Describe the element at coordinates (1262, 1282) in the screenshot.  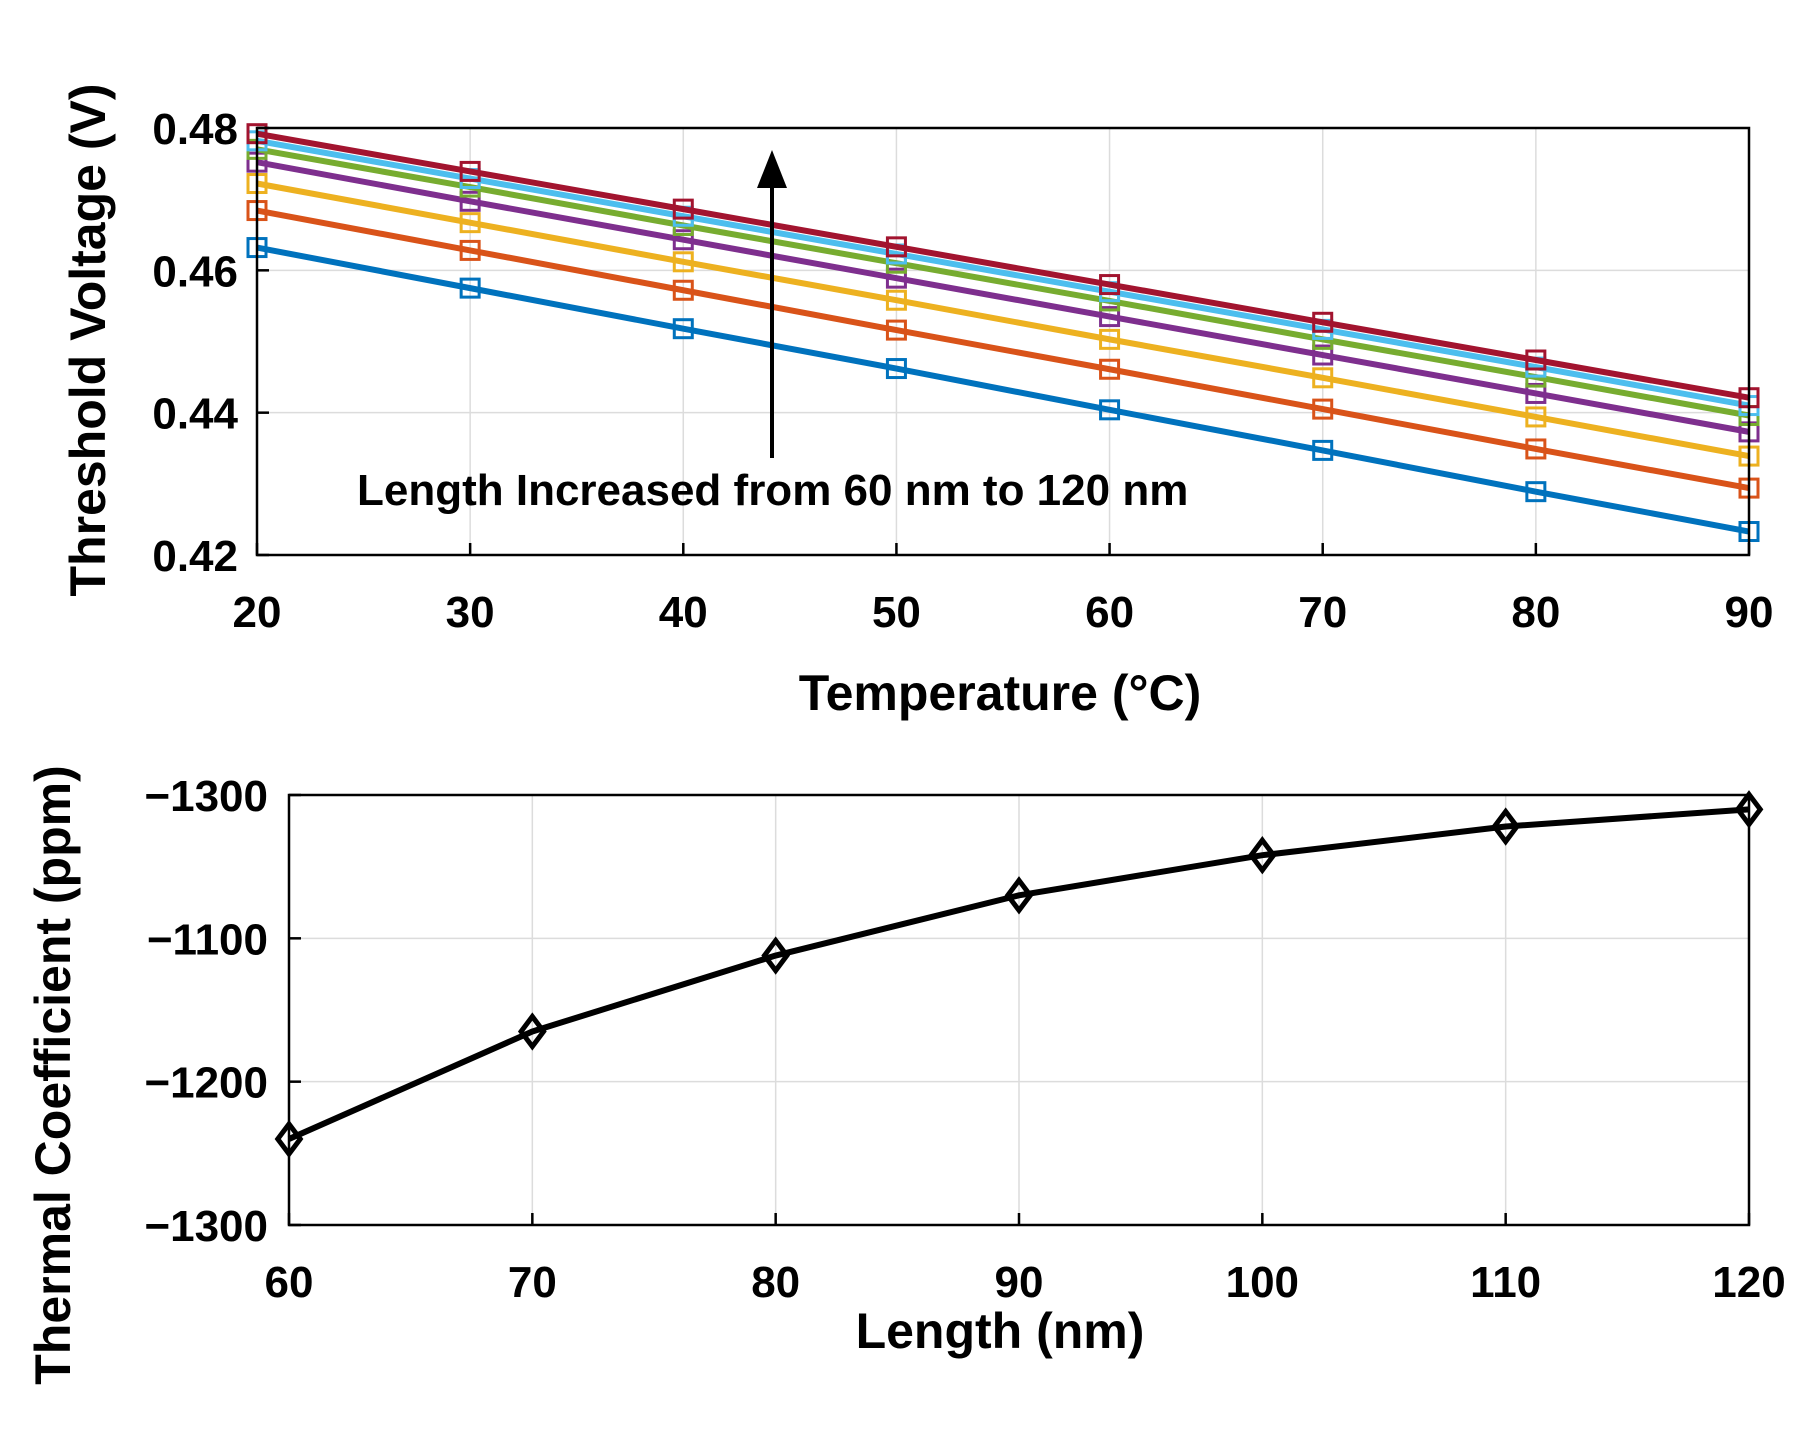
I see `x-tick-label: 100` at that location.